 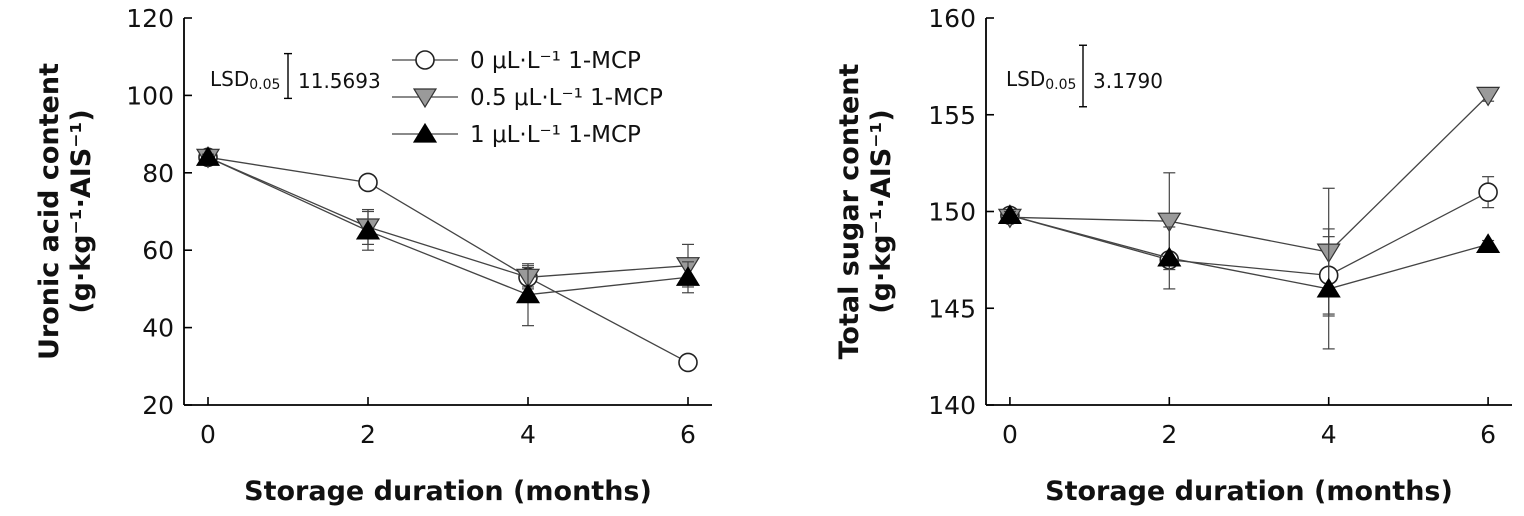 I want to click on y-tick-label: 60, so click(x=158, y=250).